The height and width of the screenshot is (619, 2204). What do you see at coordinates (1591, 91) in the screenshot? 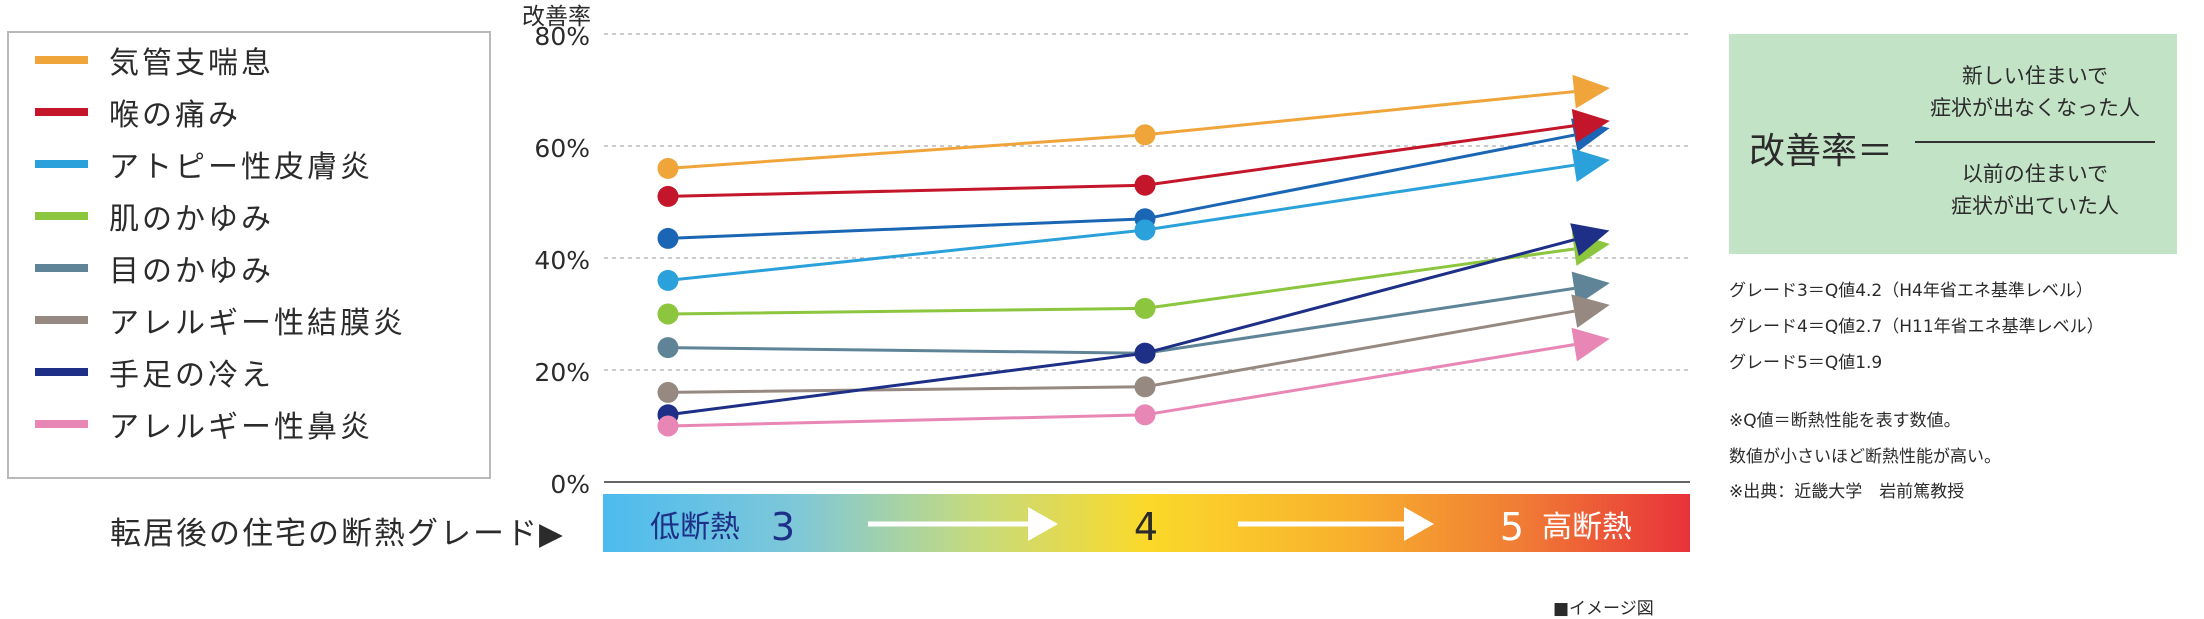
I see `series-1-arrowhead` at bounding box center [1591, 91].